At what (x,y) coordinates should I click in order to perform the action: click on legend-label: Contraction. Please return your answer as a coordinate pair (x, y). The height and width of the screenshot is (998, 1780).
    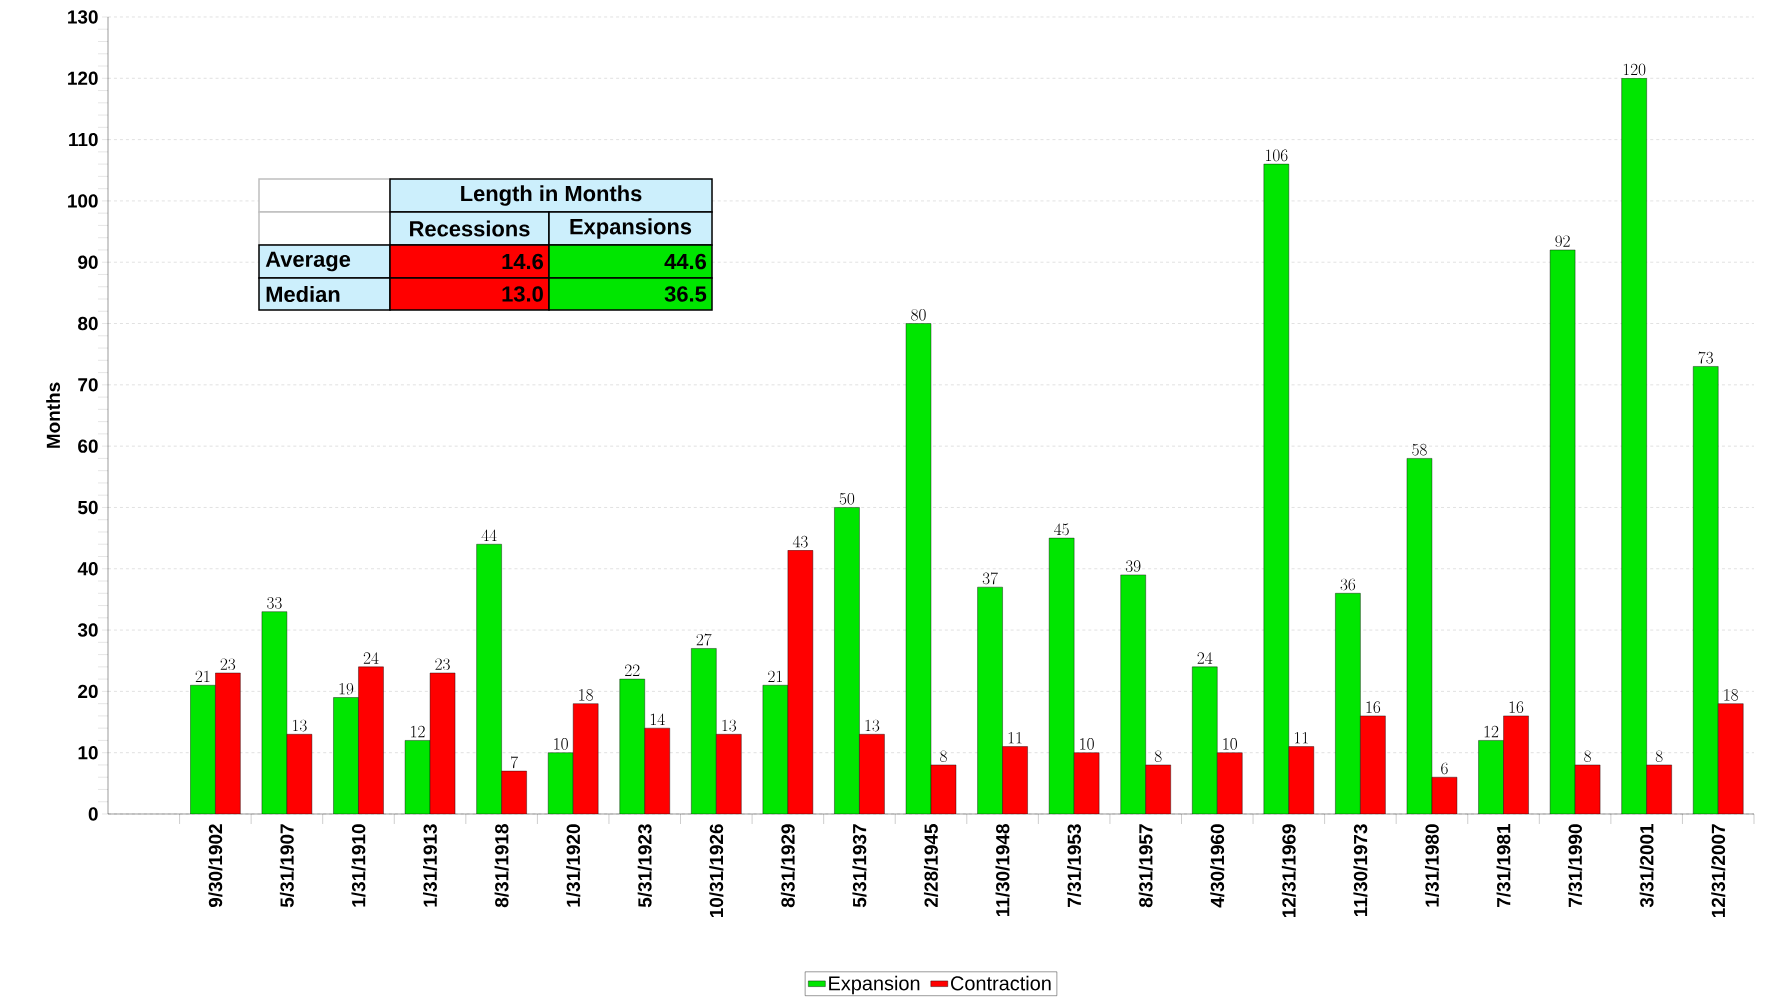
    Looking at the image, I should click on (1001, 983).